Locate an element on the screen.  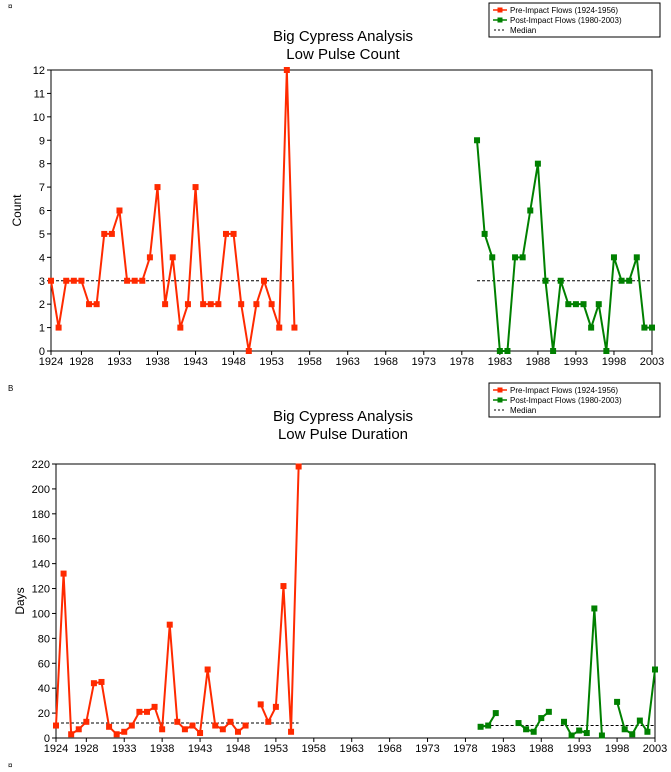
y-tick-label: 0 is located at coordinates (42, 352).